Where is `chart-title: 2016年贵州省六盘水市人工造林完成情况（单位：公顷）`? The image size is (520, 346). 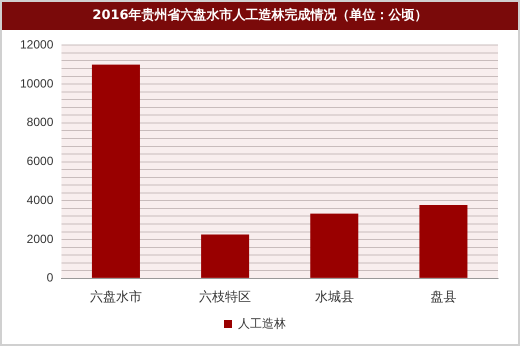 chart-title: 2016年贵州省六盘水市人工造林完成情况（单位：公顷） is located at coordinates (260, 16).